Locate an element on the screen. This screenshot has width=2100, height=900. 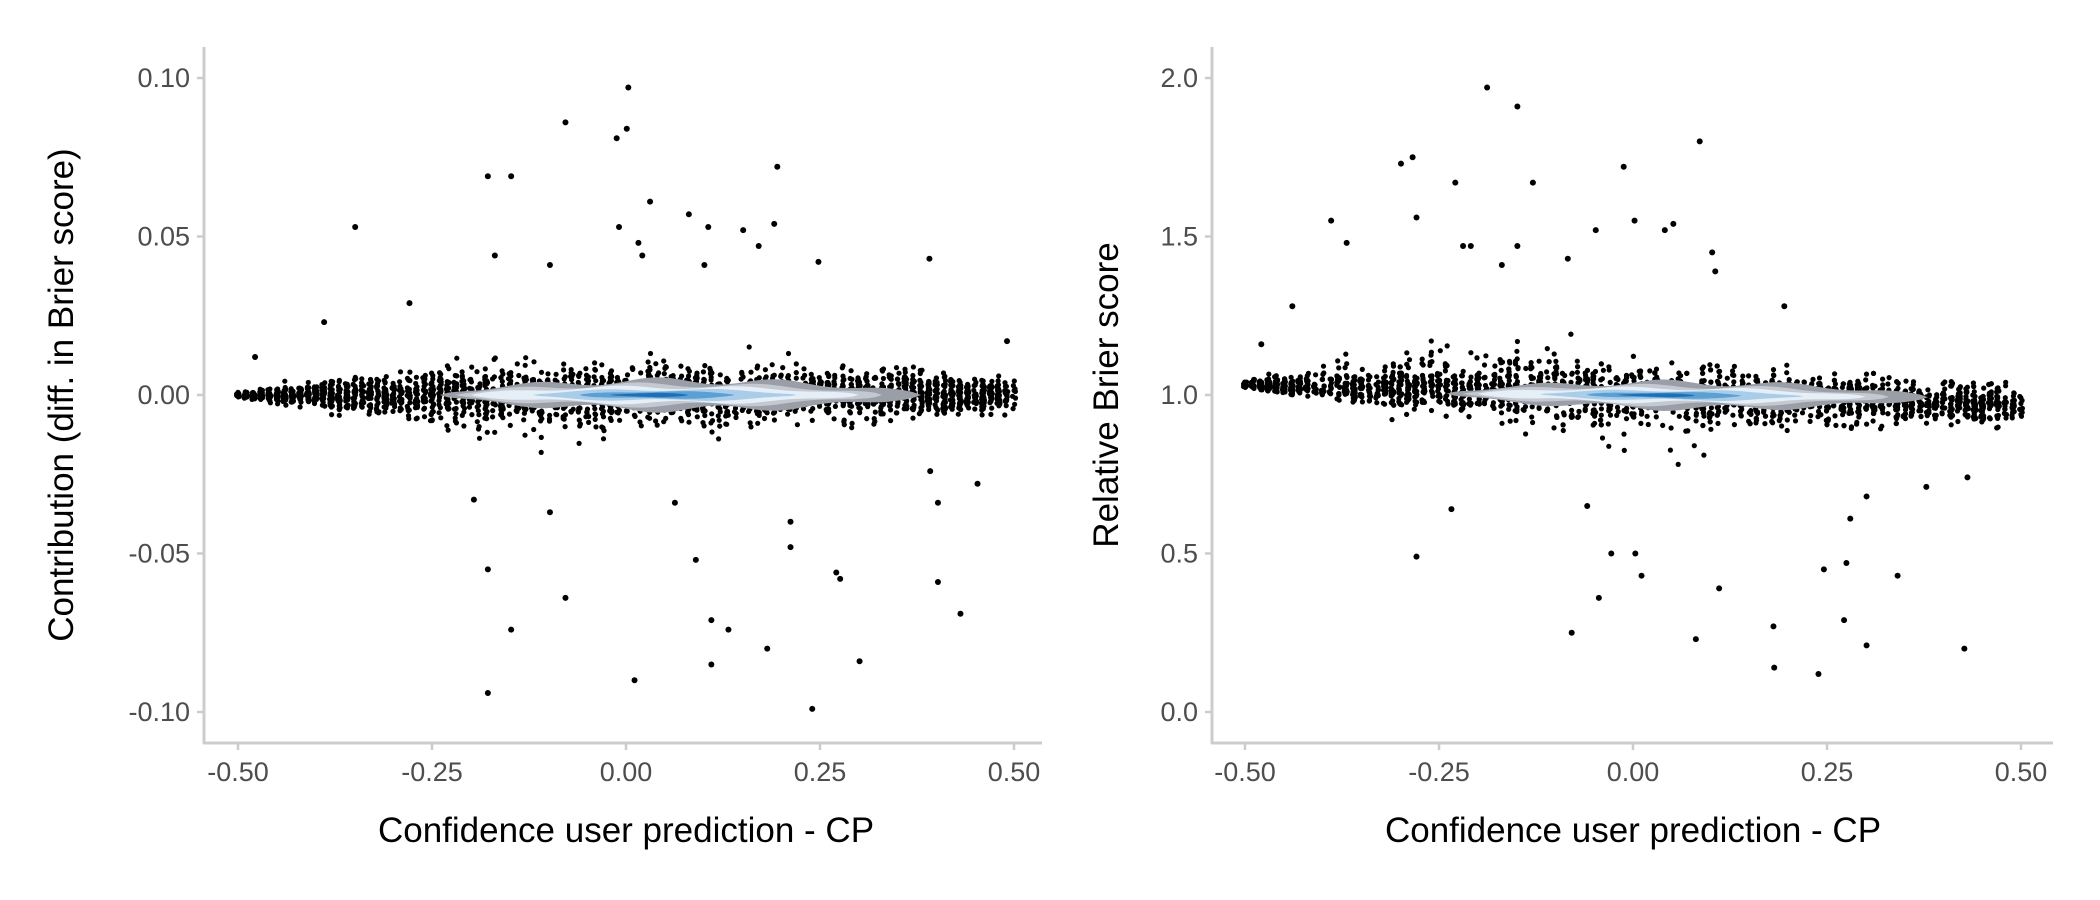
left-y-tick-label: -0.05 is located at coordinates (159, 554).